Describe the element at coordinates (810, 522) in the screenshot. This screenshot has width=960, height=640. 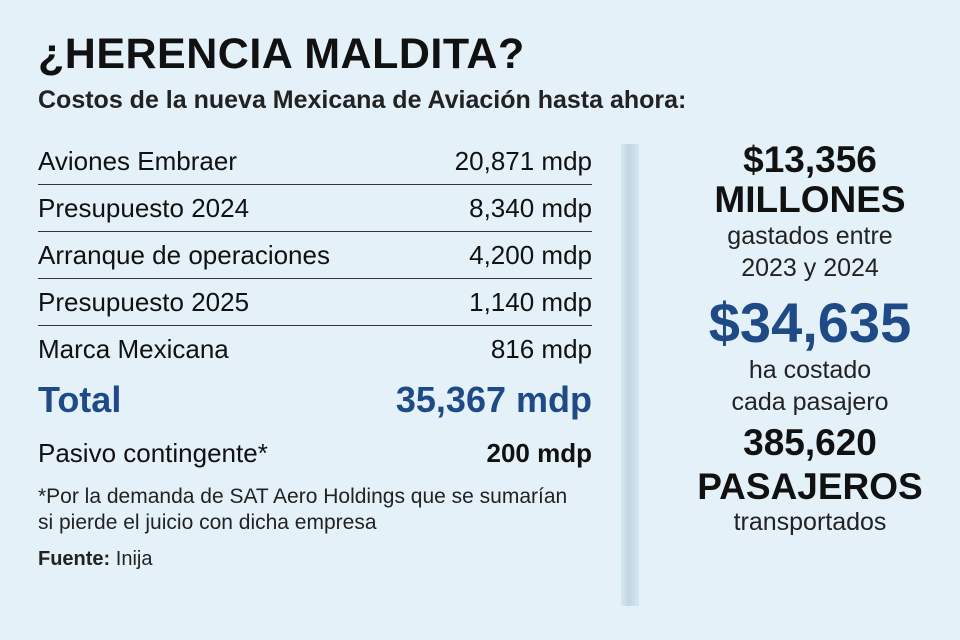
I see `passengers-desc: transportados` at that location.